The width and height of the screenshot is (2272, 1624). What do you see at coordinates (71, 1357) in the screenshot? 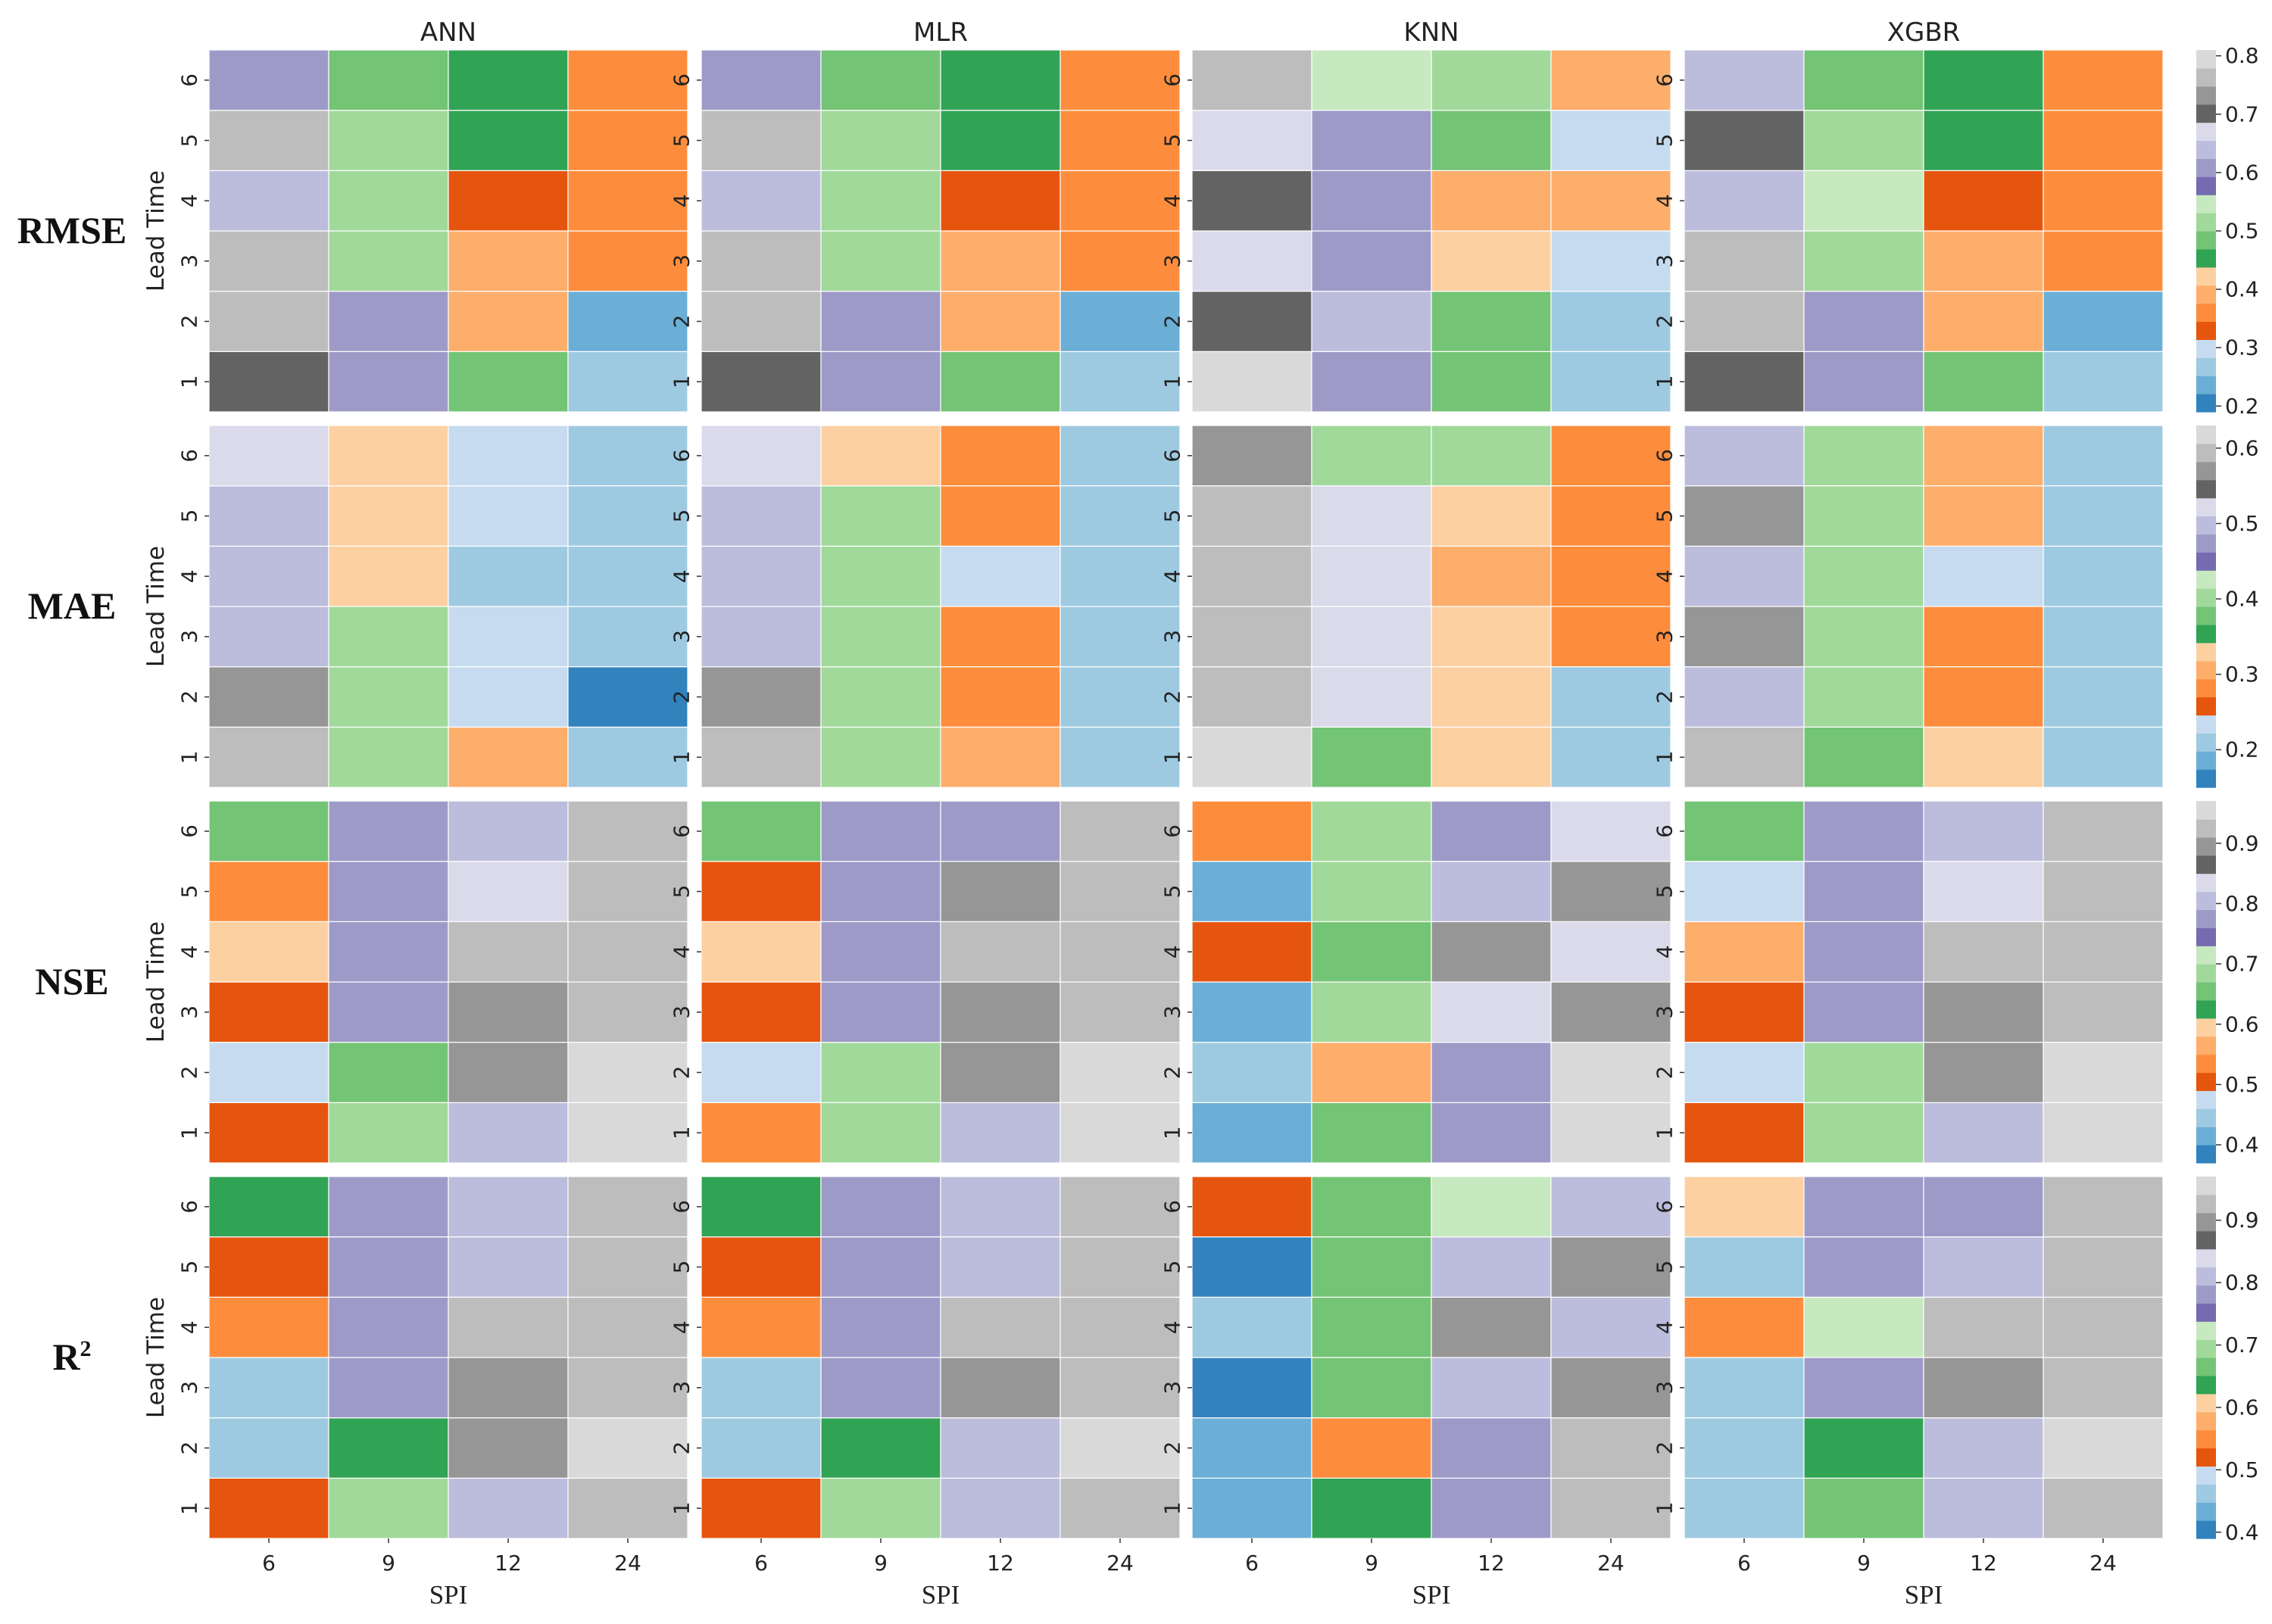
I see `metric-title-r2: R2` at bounding box center [71, 1357].